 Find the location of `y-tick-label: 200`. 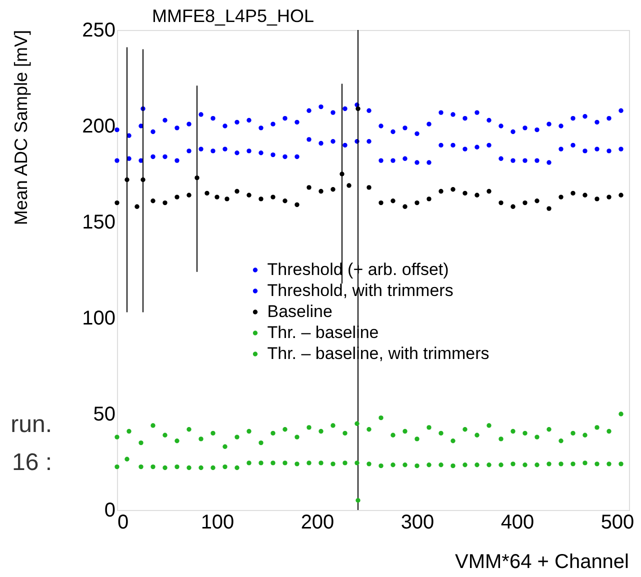

y-tick-label: 200 is located at coordinates (99, 127).